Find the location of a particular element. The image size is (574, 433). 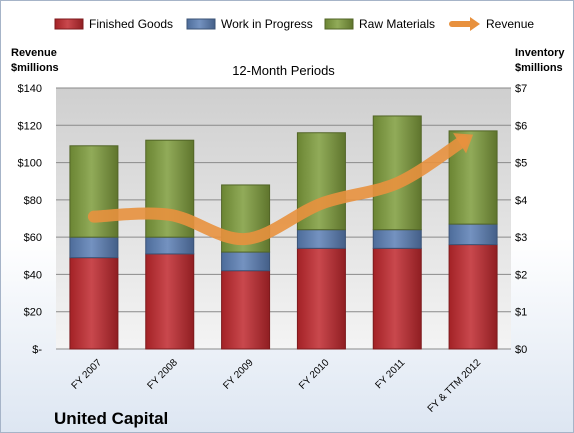

x-tick-label: FY 2011 is located at coordinates (391, 374).